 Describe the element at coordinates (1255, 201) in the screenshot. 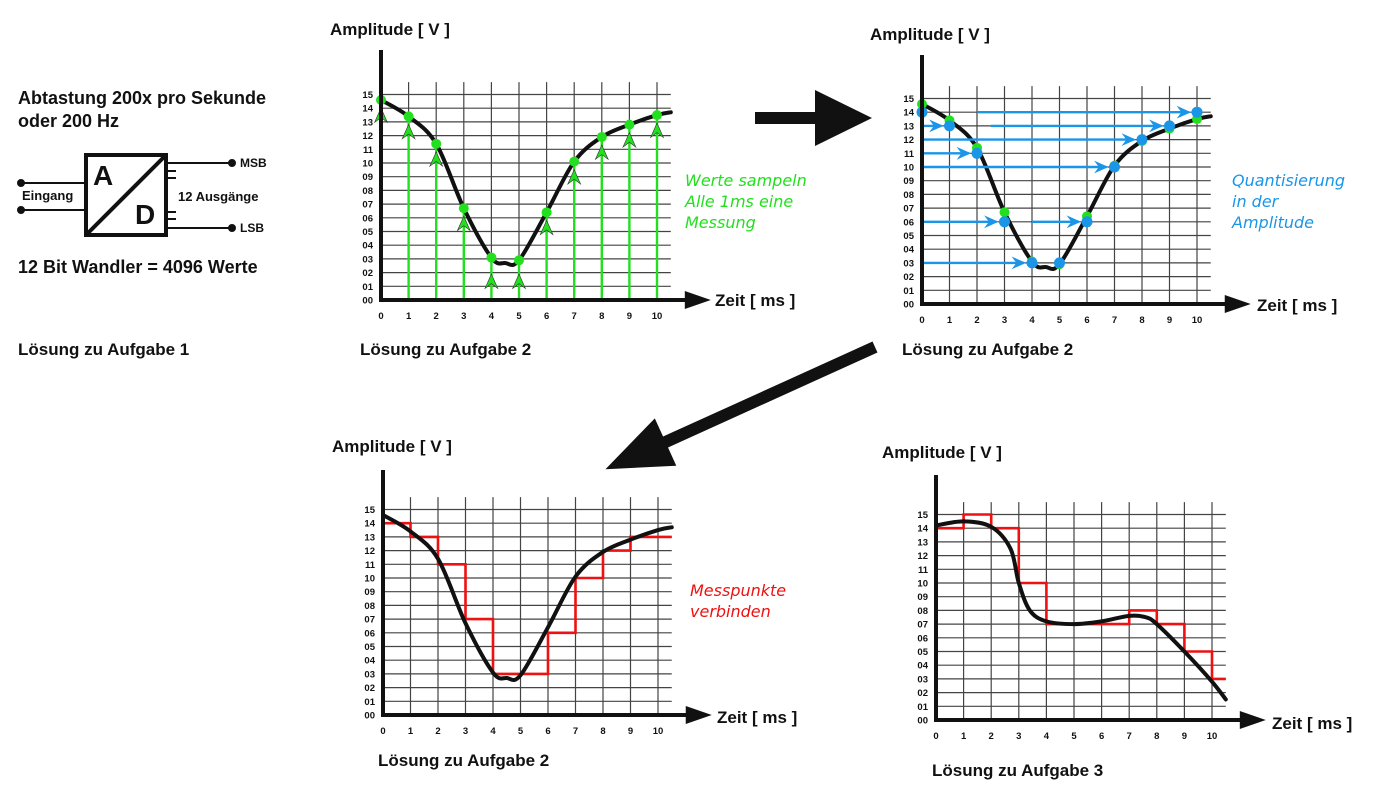

I see `note-quantize-line2: in der` at that location.